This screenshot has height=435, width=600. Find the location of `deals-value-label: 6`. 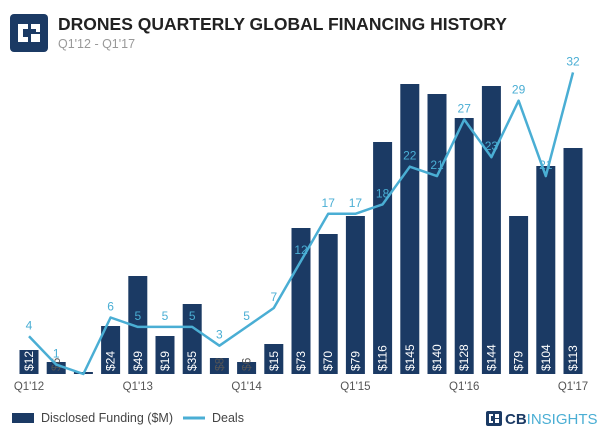

deals-value-label: 6 is located at coordinates (110, 307).